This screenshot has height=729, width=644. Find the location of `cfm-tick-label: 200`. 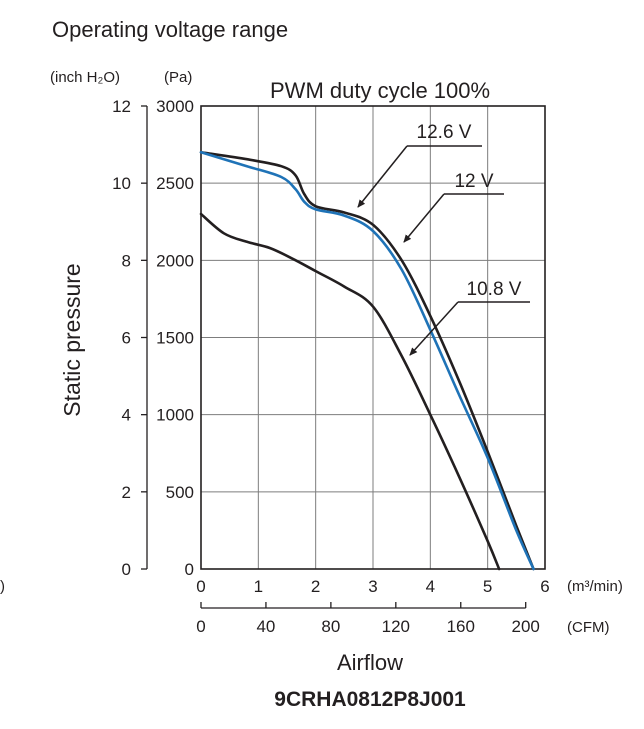

cfm-tick-label: 200 is located at coordinates (526, 626).